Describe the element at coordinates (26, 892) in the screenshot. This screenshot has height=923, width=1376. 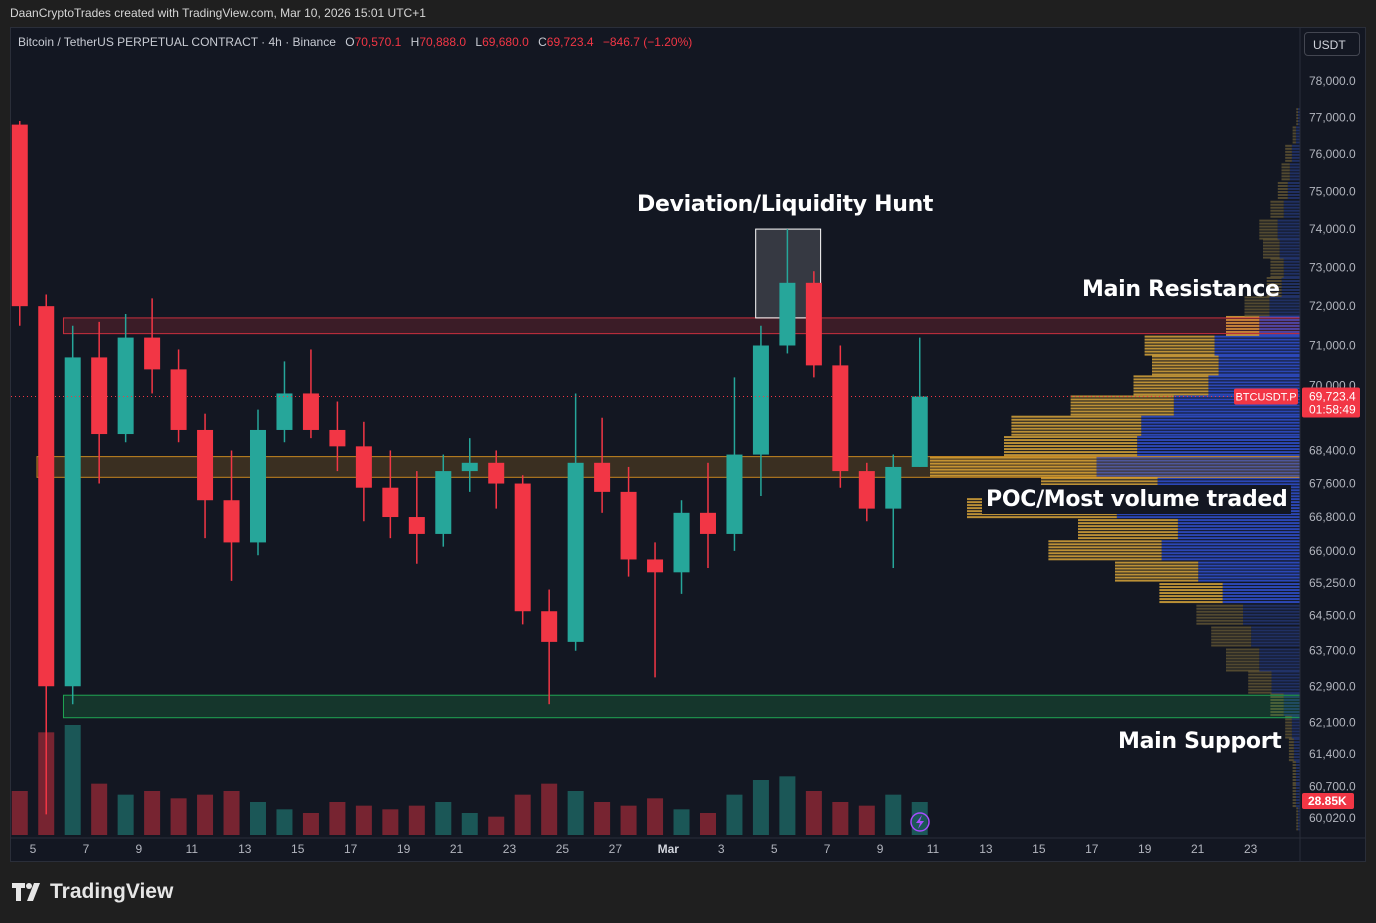
I see `tradingview-logo-icon` at that location.